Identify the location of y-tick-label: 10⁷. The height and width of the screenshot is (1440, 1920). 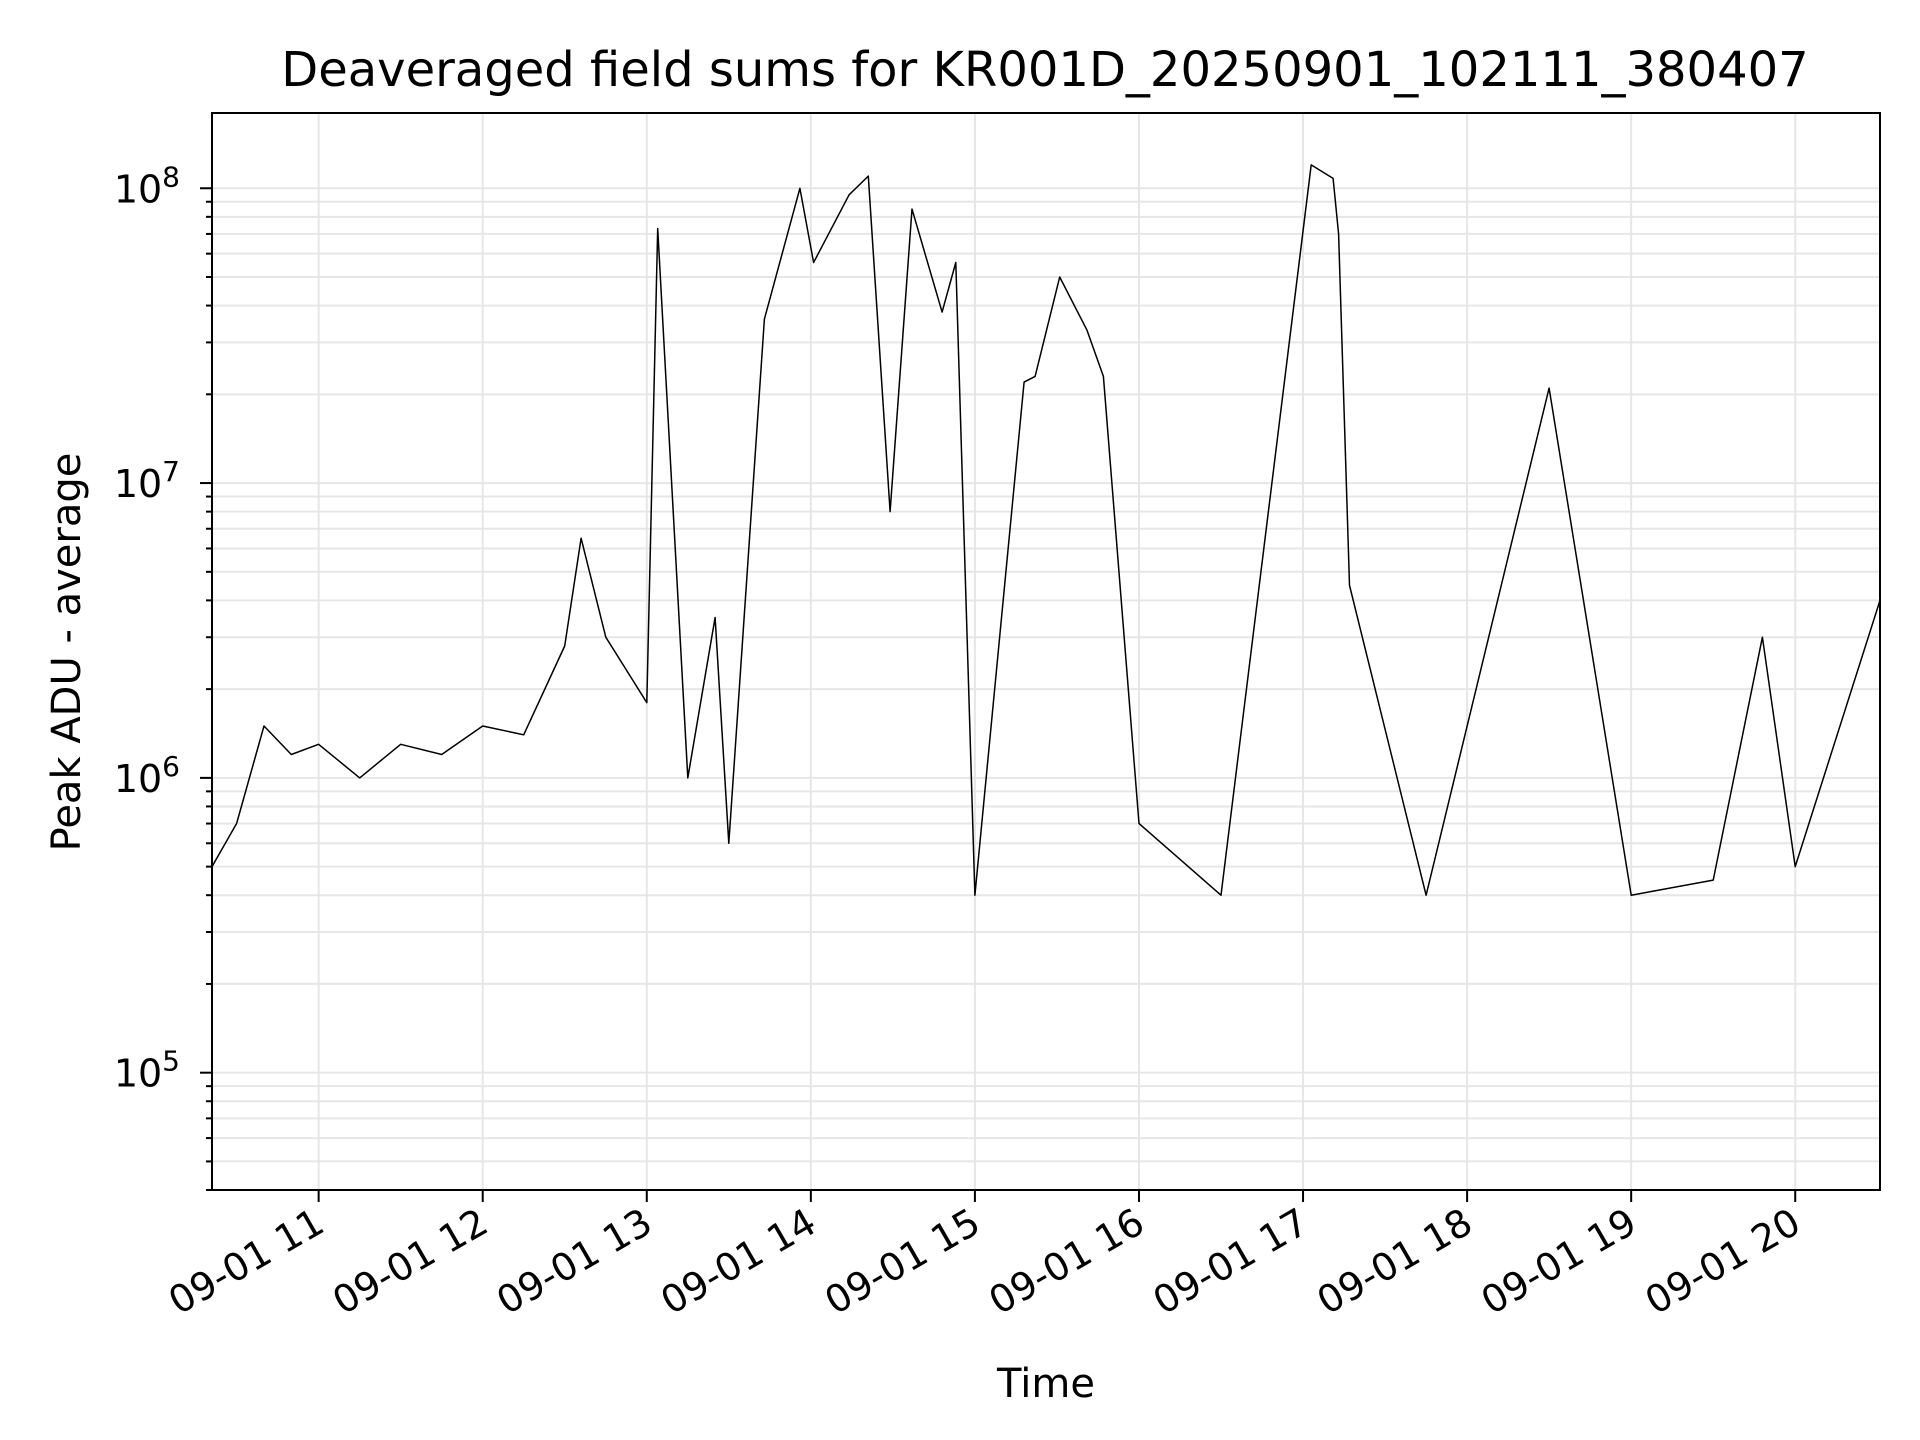
(147, 480).